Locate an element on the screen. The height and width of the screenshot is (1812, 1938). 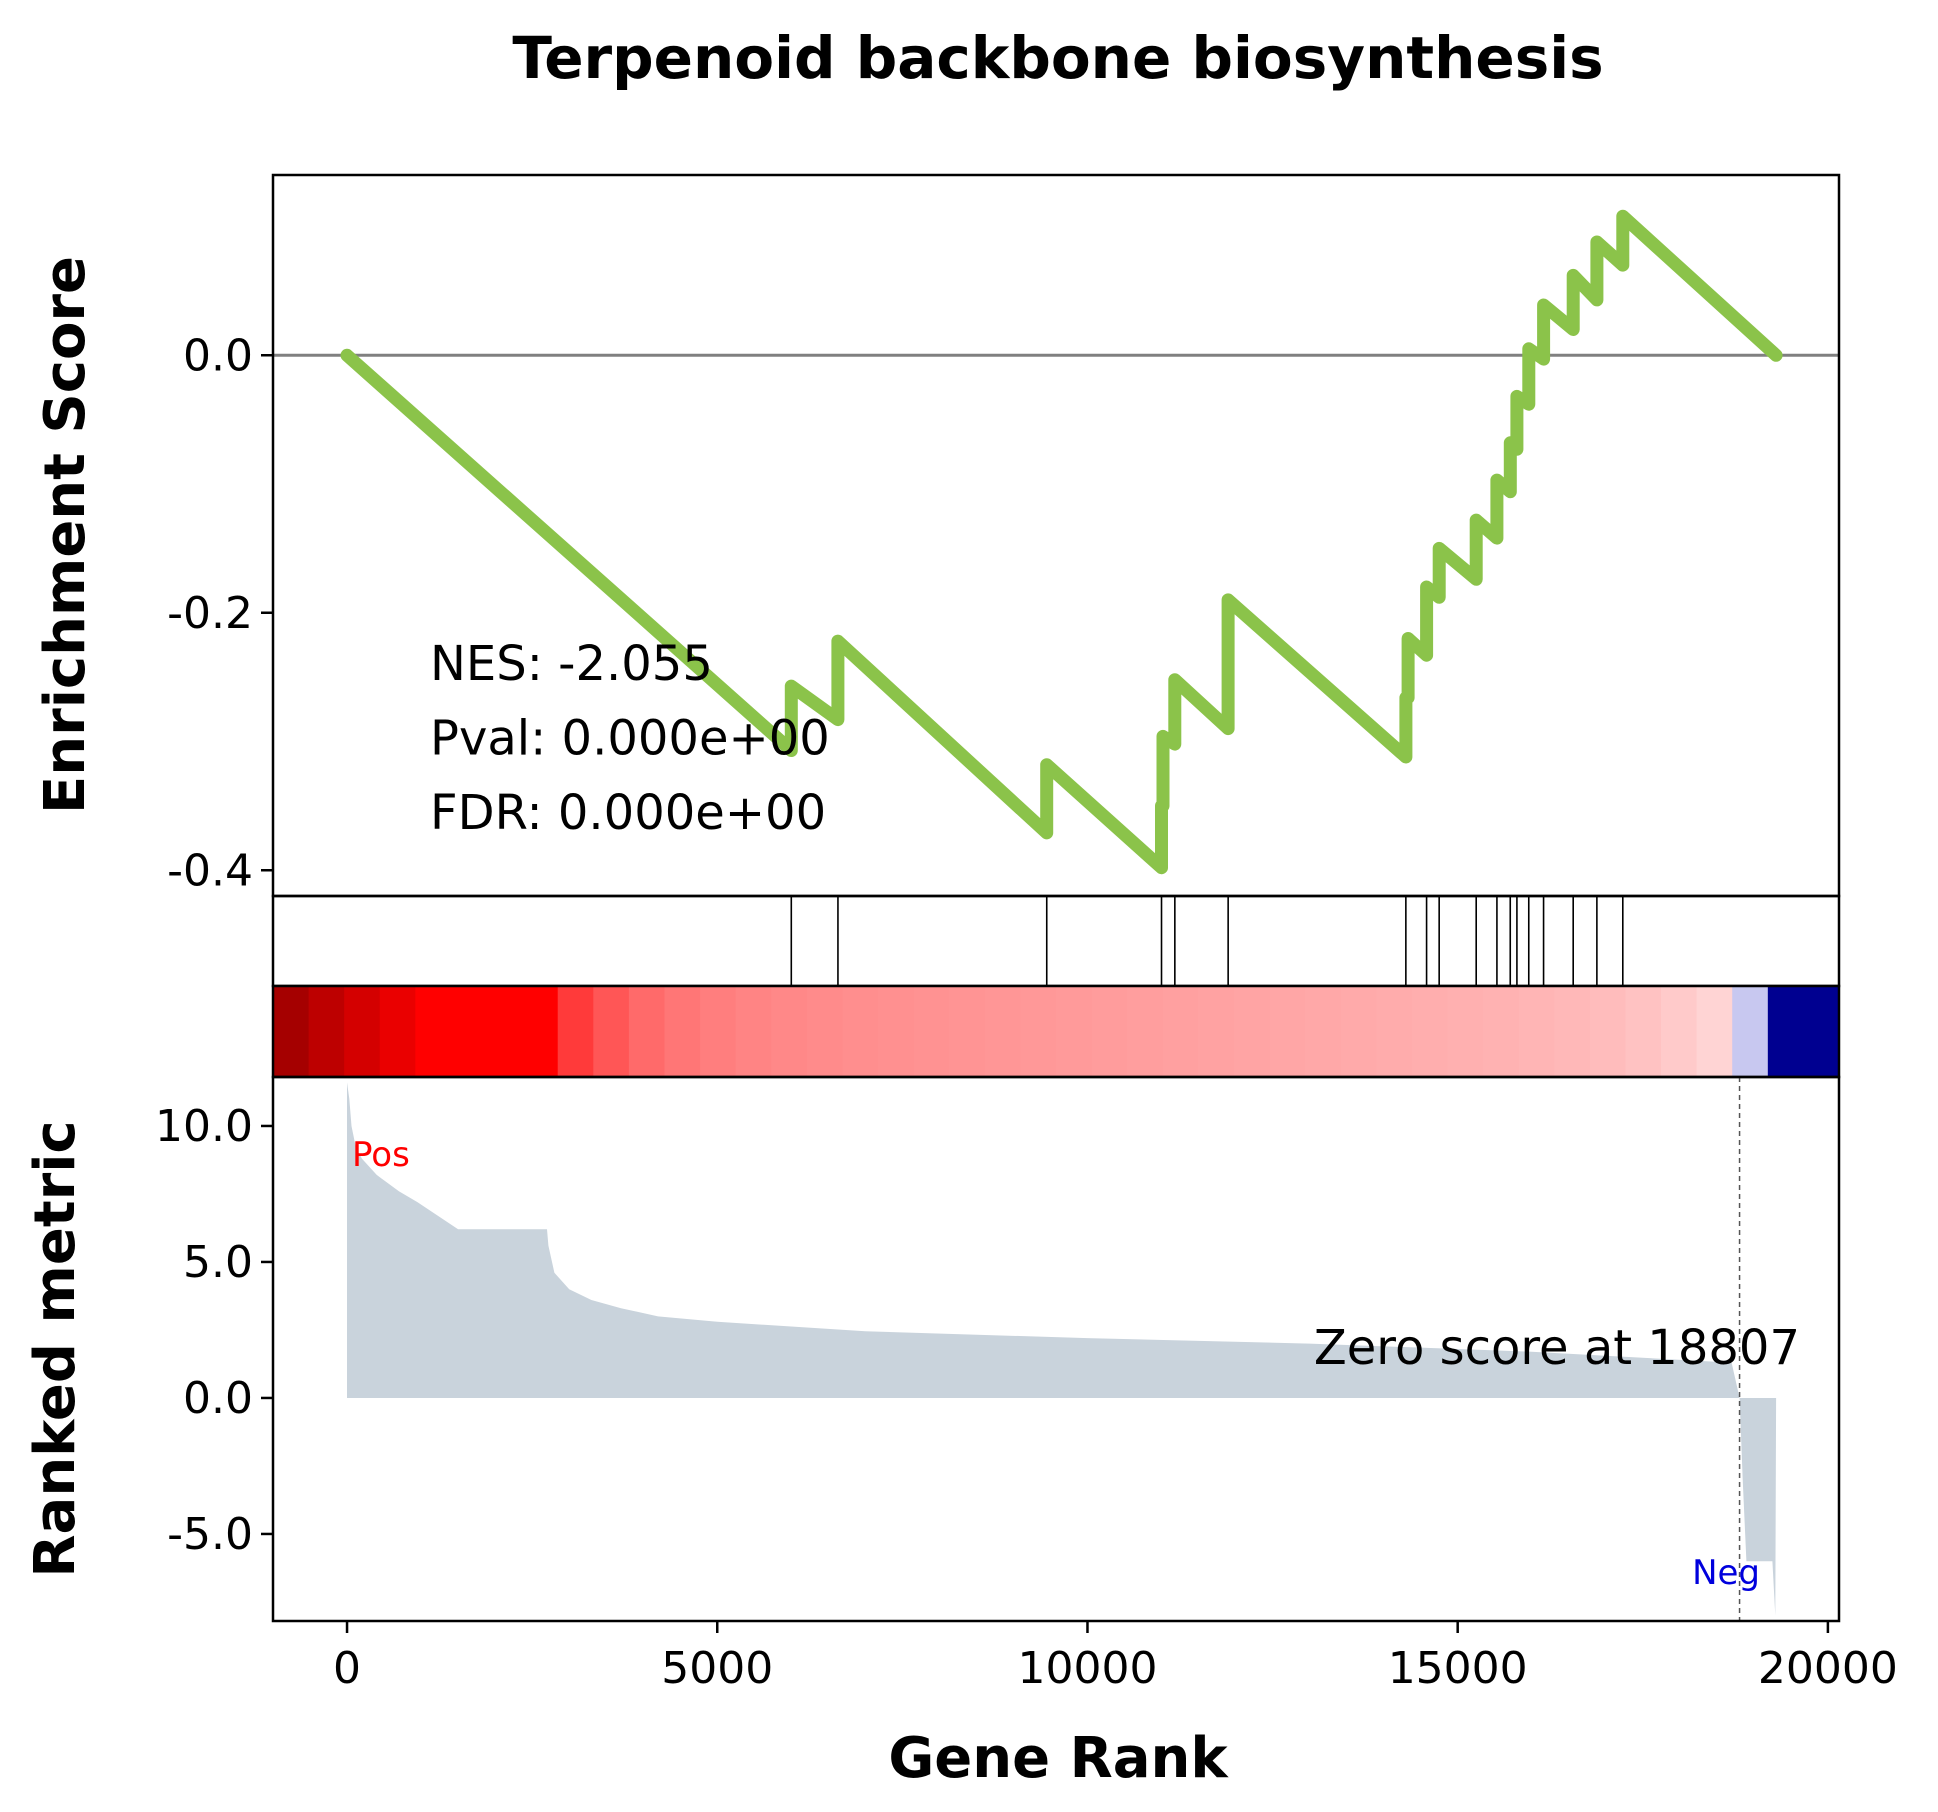
enrichment-y-axis-title: Enrichment Score is located at coordinates (65, 535).